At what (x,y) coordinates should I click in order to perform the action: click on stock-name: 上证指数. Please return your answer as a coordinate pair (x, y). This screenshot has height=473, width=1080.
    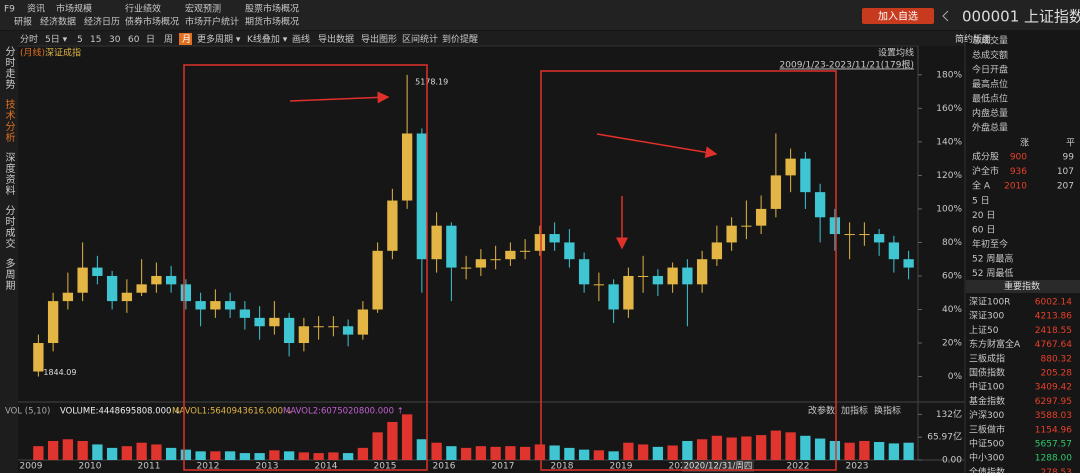
    Looking at the image, I should click on (1052, 17).